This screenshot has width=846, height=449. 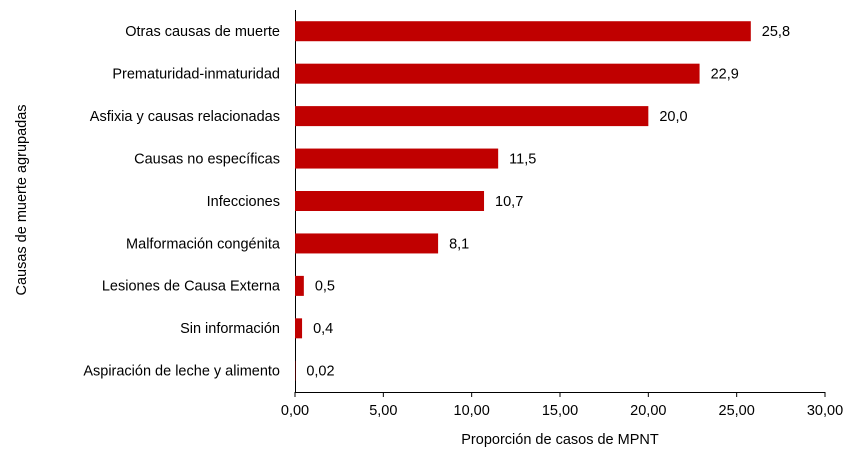 What do you see at coordinates (459, 244) in the screenshot?
I see `data-label: 8,1` at bounding box center [459, 244].